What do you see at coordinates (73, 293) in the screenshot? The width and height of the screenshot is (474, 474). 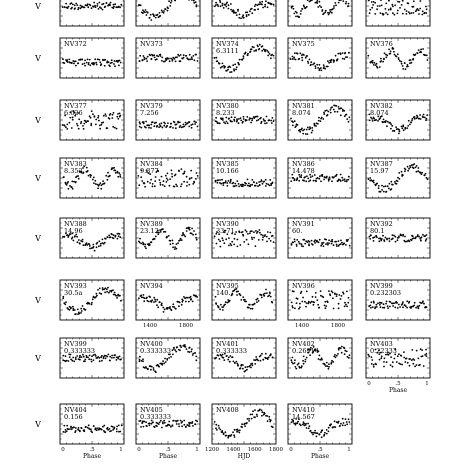 I see `star-period: 30.5a` at bounding box center [73, 293].